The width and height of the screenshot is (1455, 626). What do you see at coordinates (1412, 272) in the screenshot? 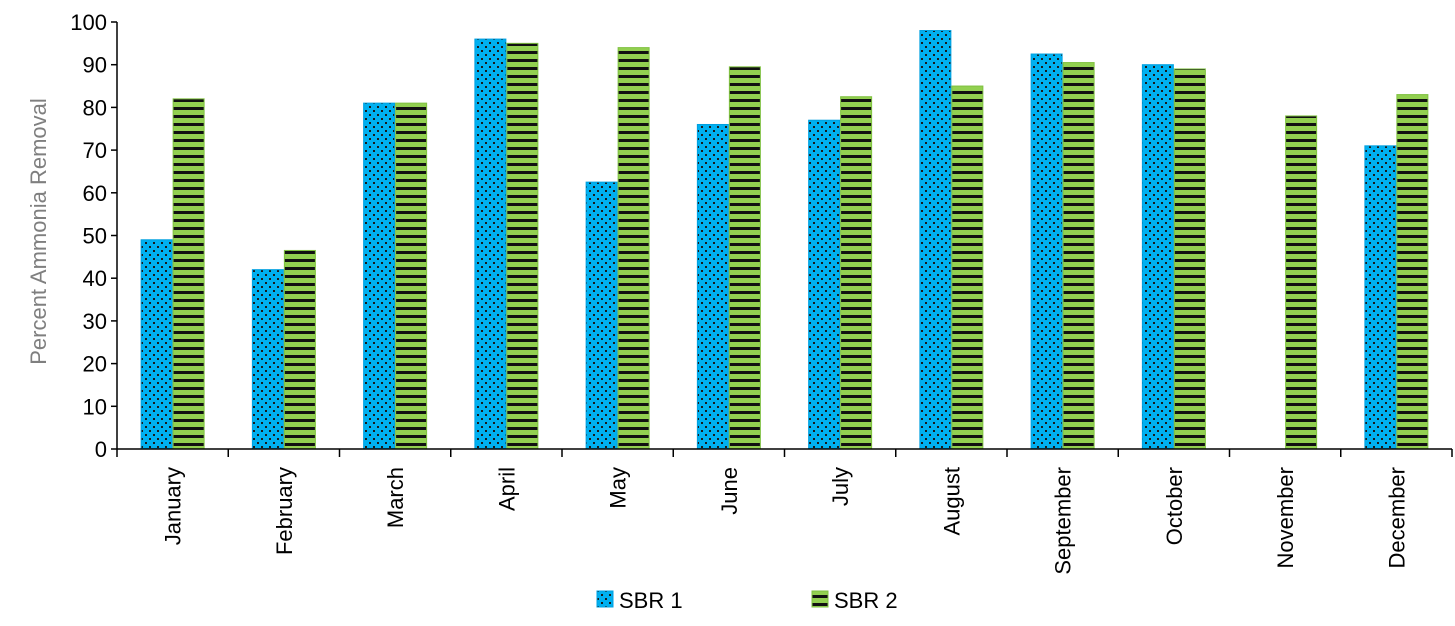
I see `bar-sbr-2-december` at bounding box center [1412, 272].